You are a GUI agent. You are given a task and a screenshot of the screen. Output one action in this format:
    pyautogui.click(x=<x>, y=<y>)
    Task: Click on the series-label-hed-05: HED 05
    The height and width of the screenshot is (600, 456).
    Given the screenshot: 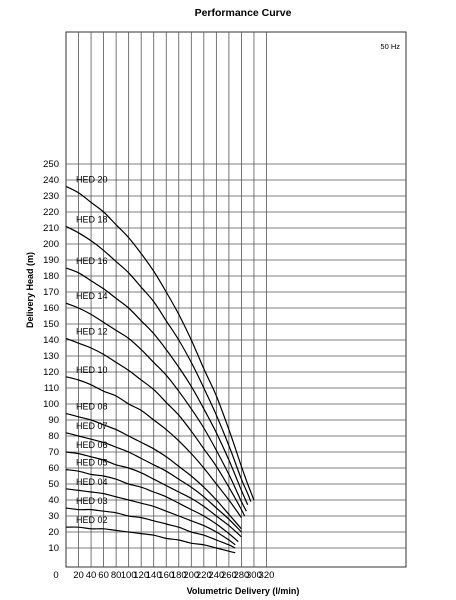 What is the action you would take?
    pyautogui.click(x=92, y=463)
    